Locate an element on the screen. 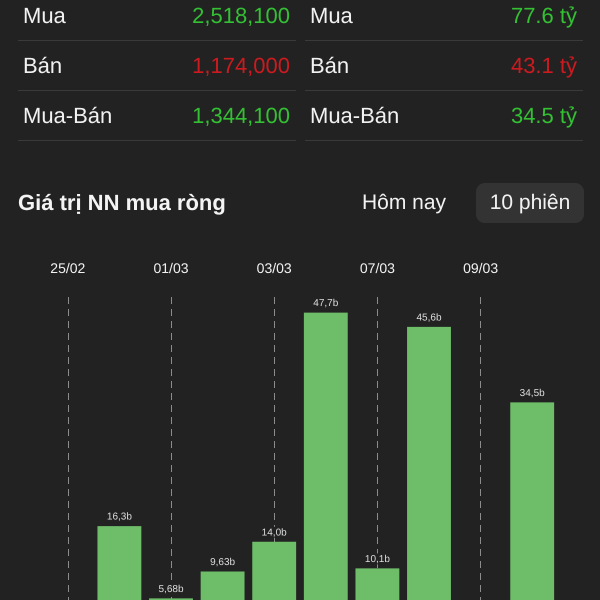 The image size is (600, 600). x-tick-label: 03/03 is located at coordinates (274, 268).